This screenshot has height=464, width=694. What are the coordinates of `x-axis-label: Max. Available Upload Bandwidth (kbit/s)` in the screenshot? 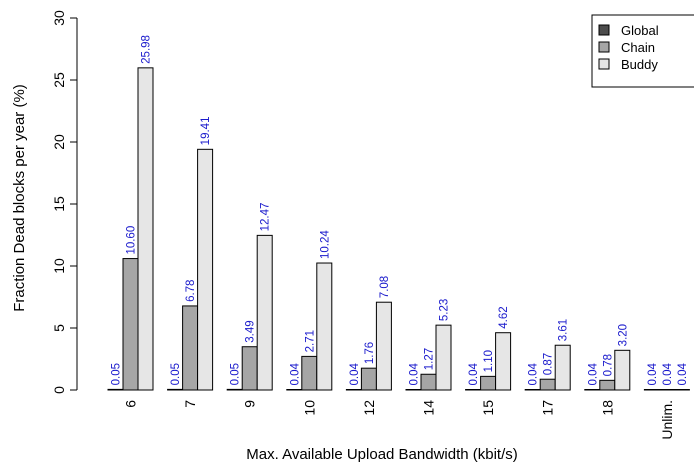 It's located at (382, 454).